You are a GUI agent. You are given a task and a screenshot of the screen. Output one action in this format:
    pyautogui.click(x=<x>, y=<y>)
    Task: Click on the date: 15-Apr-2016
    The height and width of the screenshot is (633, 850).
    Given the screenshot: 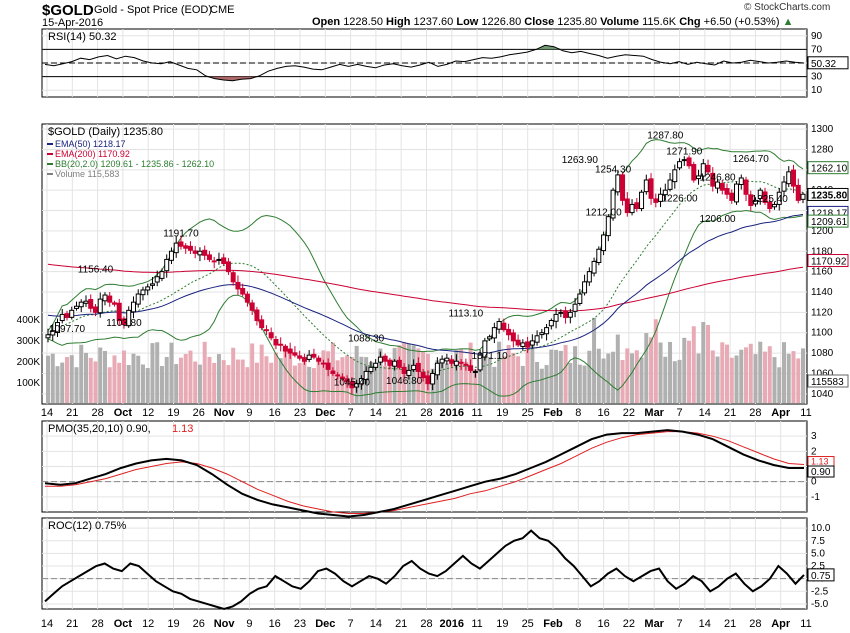 What is the action you would take?
    pyautogui.click(x=73, y=23)
    